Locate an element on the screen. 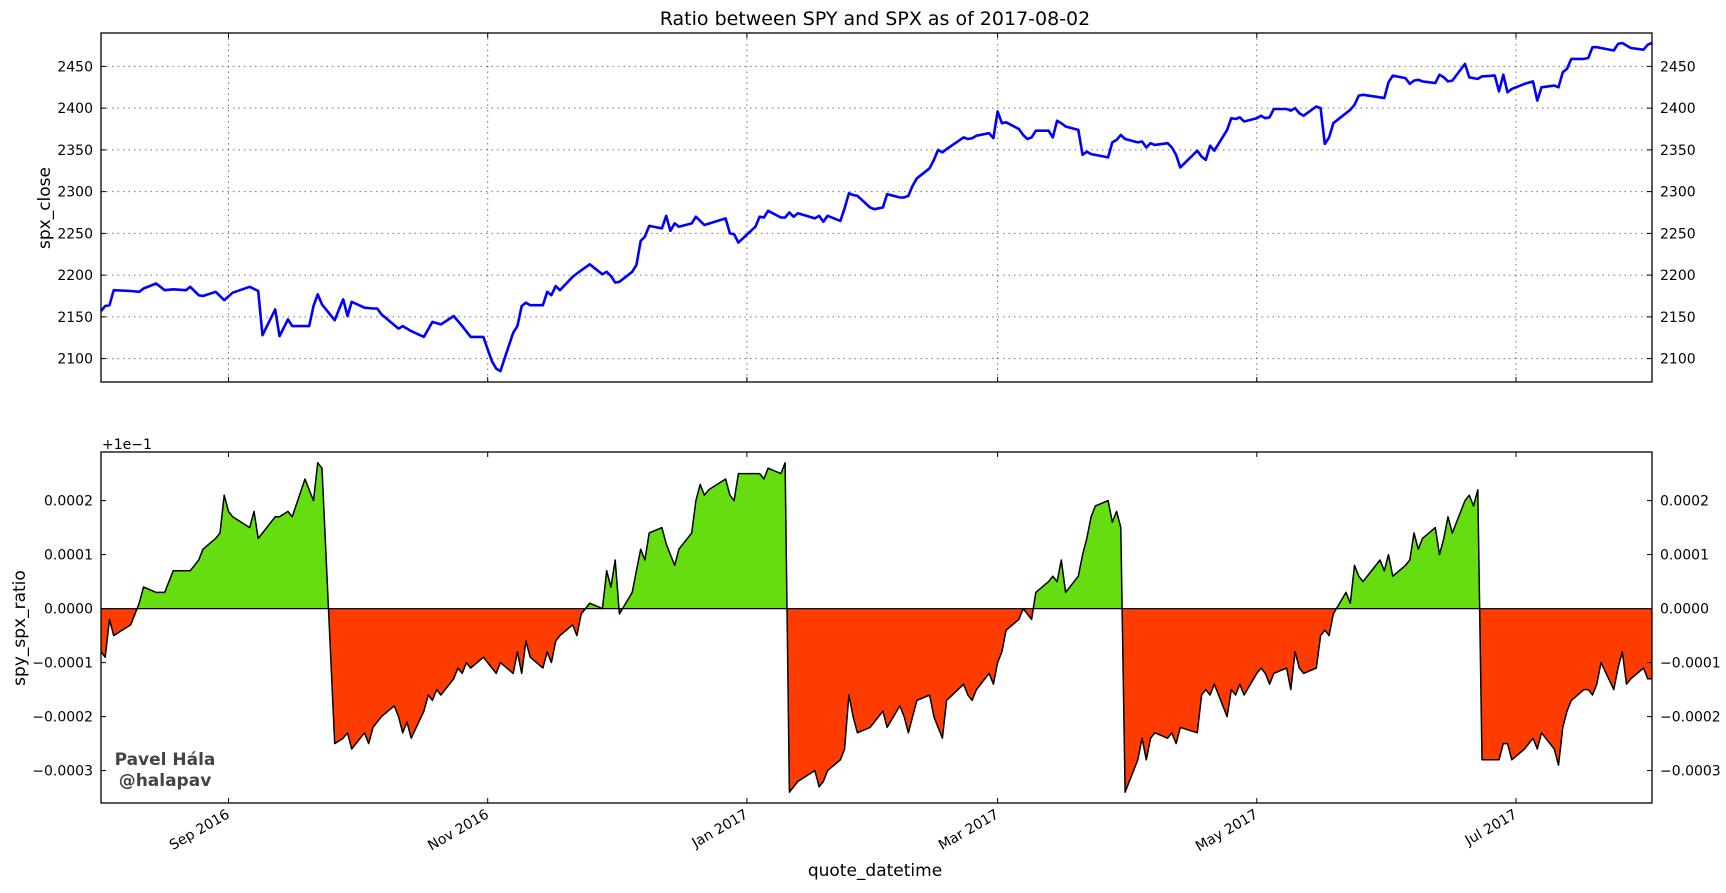 This screenshot has width=1726, height=893. top-ytick-label-right-6: 2400 is located at coordinates (1678, 109).